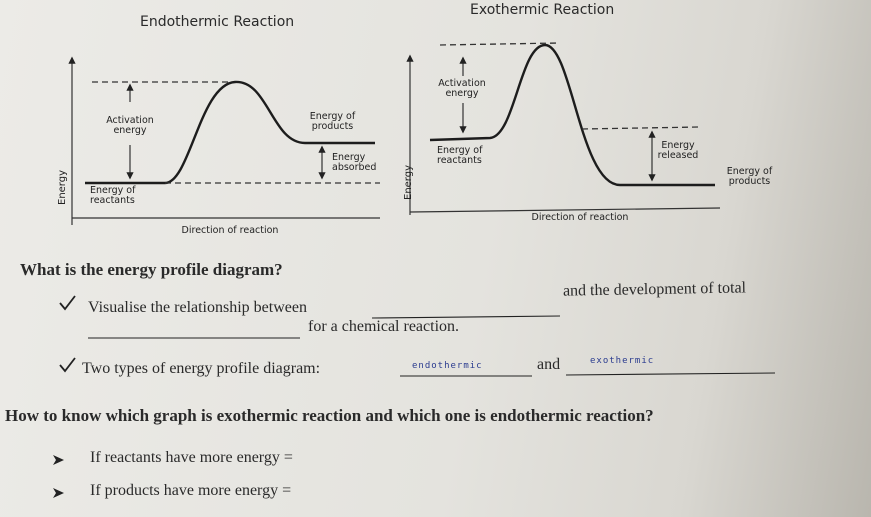 The width and height of the screenshot is (871, 517). Describe the element at coordinates (622, 361) in the screenshot. I see `handwritten-answer: exothermic` at that location.